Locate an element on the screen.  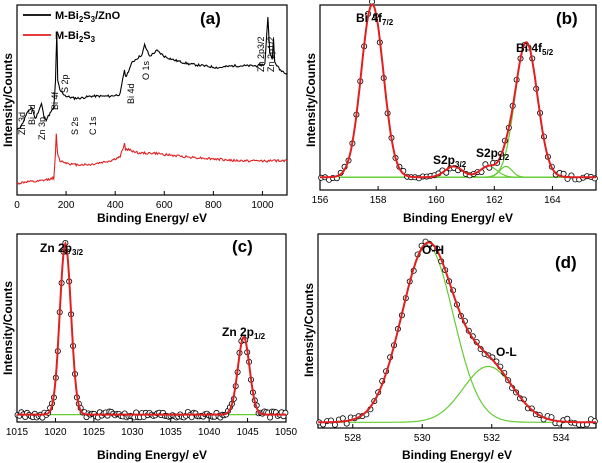
peak-label-zn2p32: Zn 2p3/2 is located at coordinates (62, 249).